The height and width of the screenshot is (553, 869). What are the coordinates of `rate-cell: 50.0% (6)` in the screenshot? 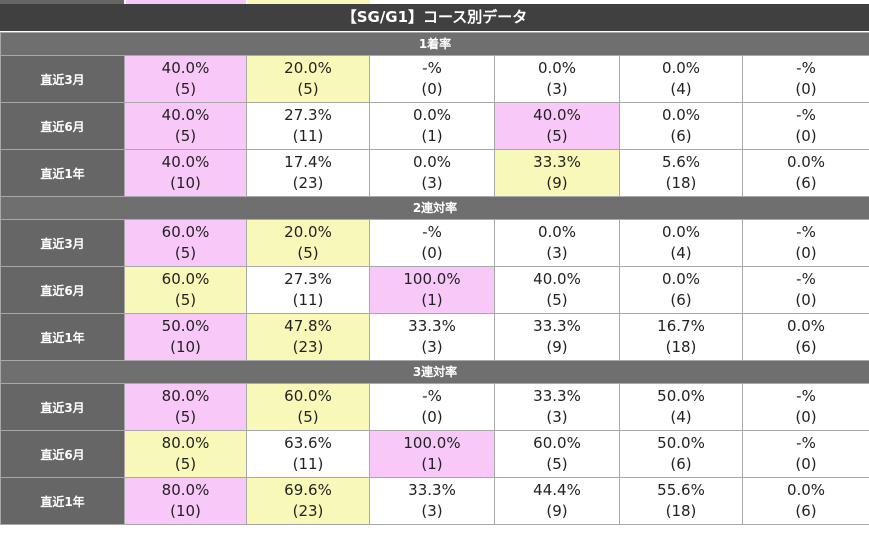 It's located at (681, 454).